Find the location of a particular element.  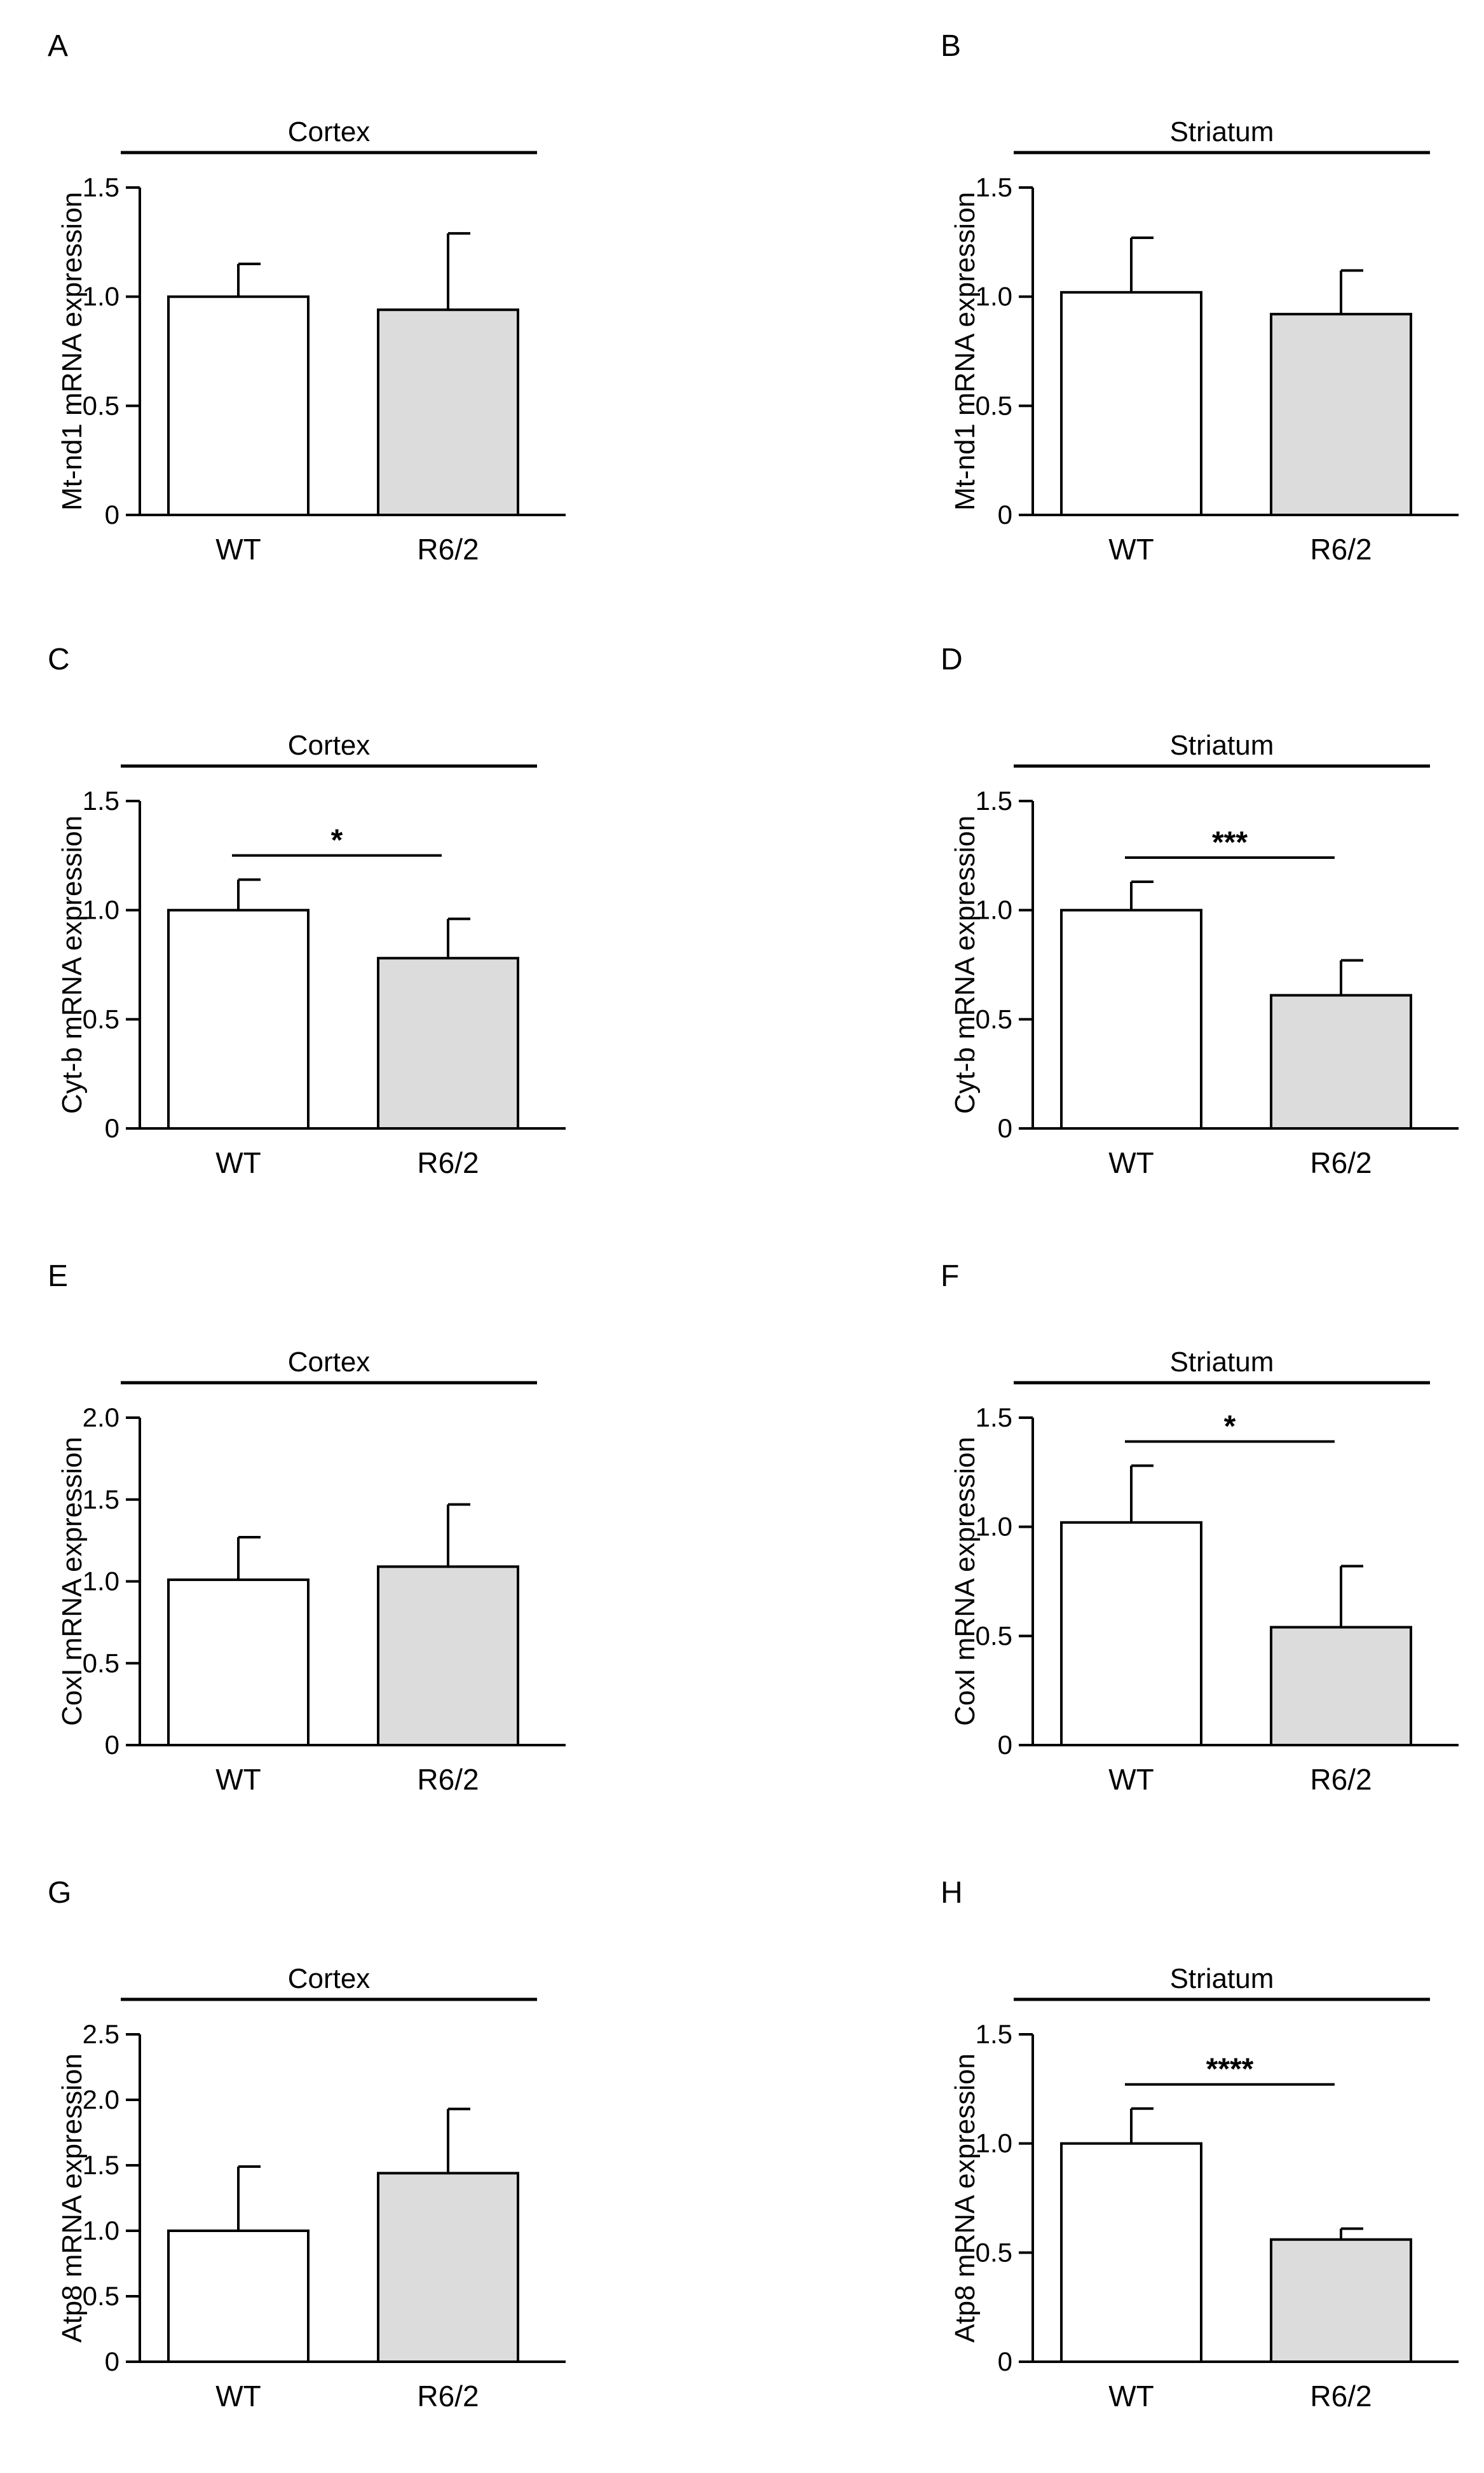

panel-letter: A is located at coordinates (59, 46).